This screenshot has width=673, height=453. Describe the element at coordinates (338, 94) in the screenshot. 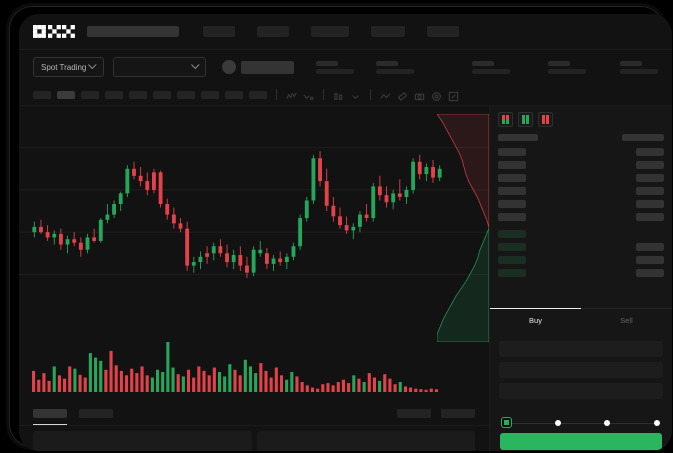

I see `candle-style-icon` at that location.